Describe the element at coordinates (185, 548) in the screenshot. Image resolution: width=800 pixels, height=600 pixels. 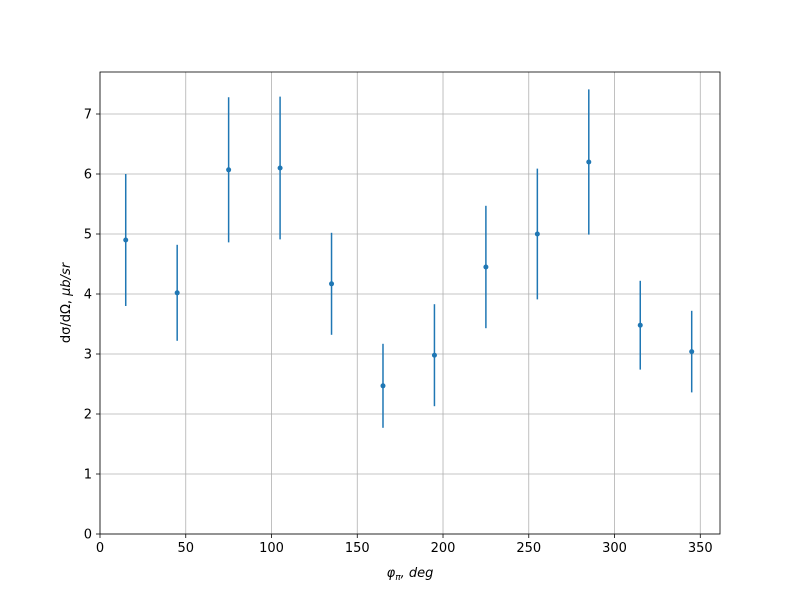
I see `x-tick-label: 50` at that location.